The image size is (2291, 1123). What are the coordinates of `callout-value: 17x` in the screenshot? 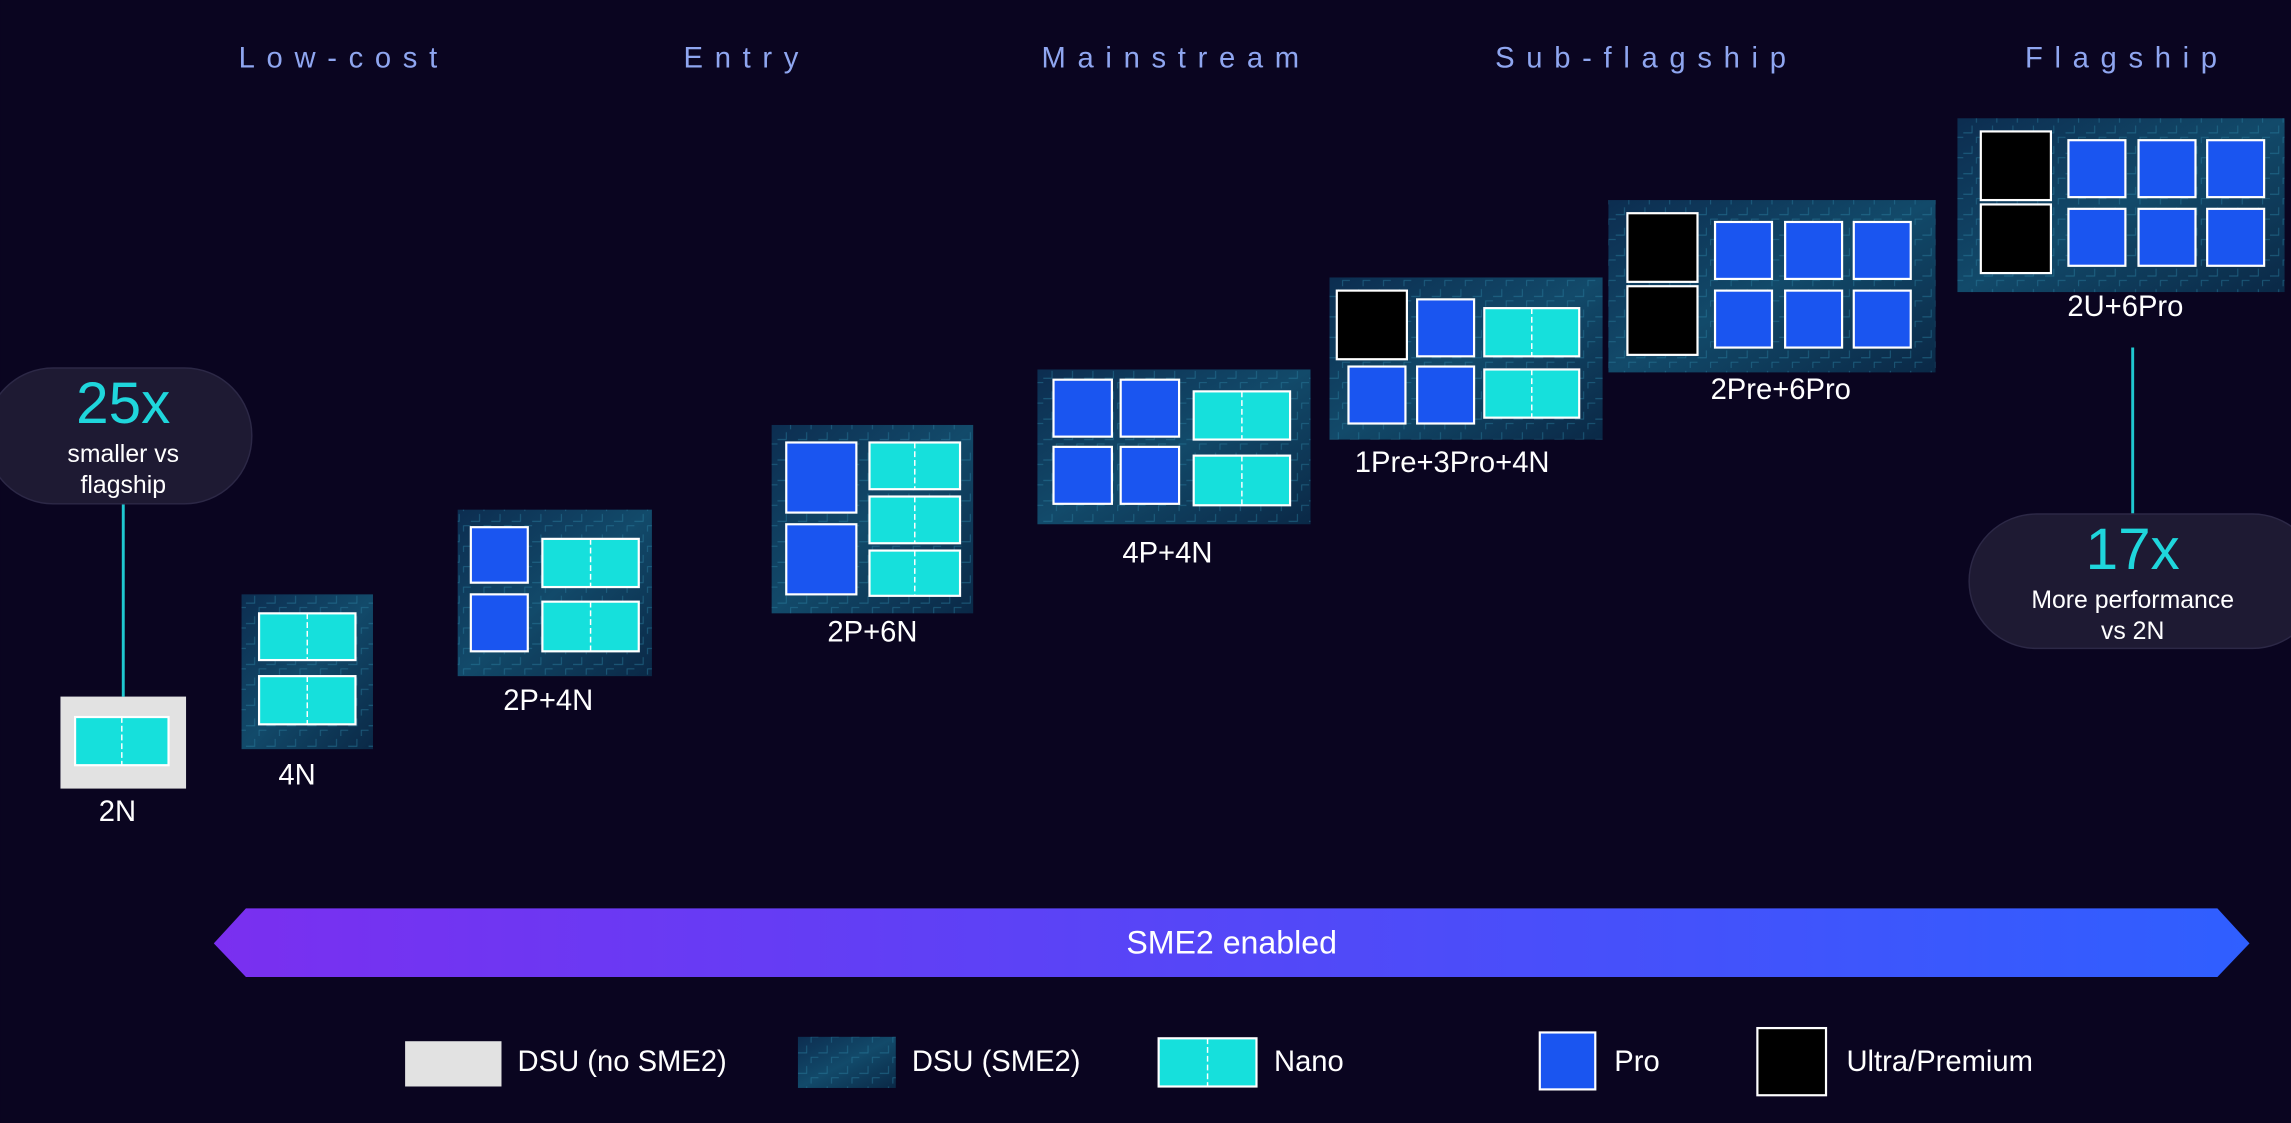 It's located at (2133, 549).